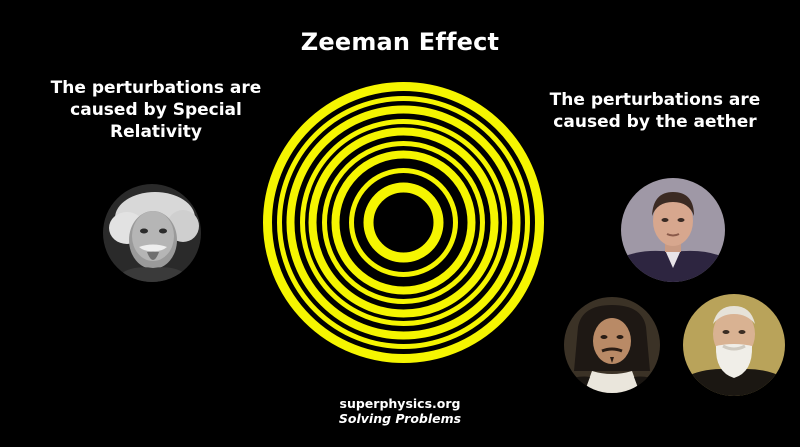 The height and width of the screenshot is (447, 800). I want to click on footer: superphysics.org Solving Problems, so click(400, 411).